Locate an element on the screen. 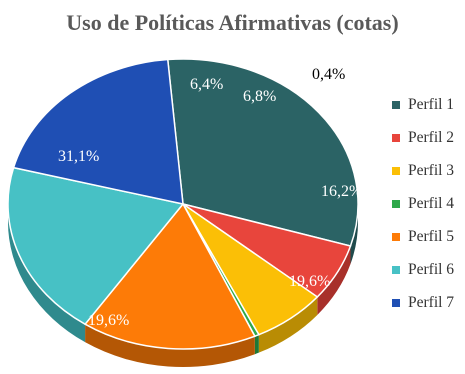  legend-label: Perfil 7 is located at coordinates (431, 302).